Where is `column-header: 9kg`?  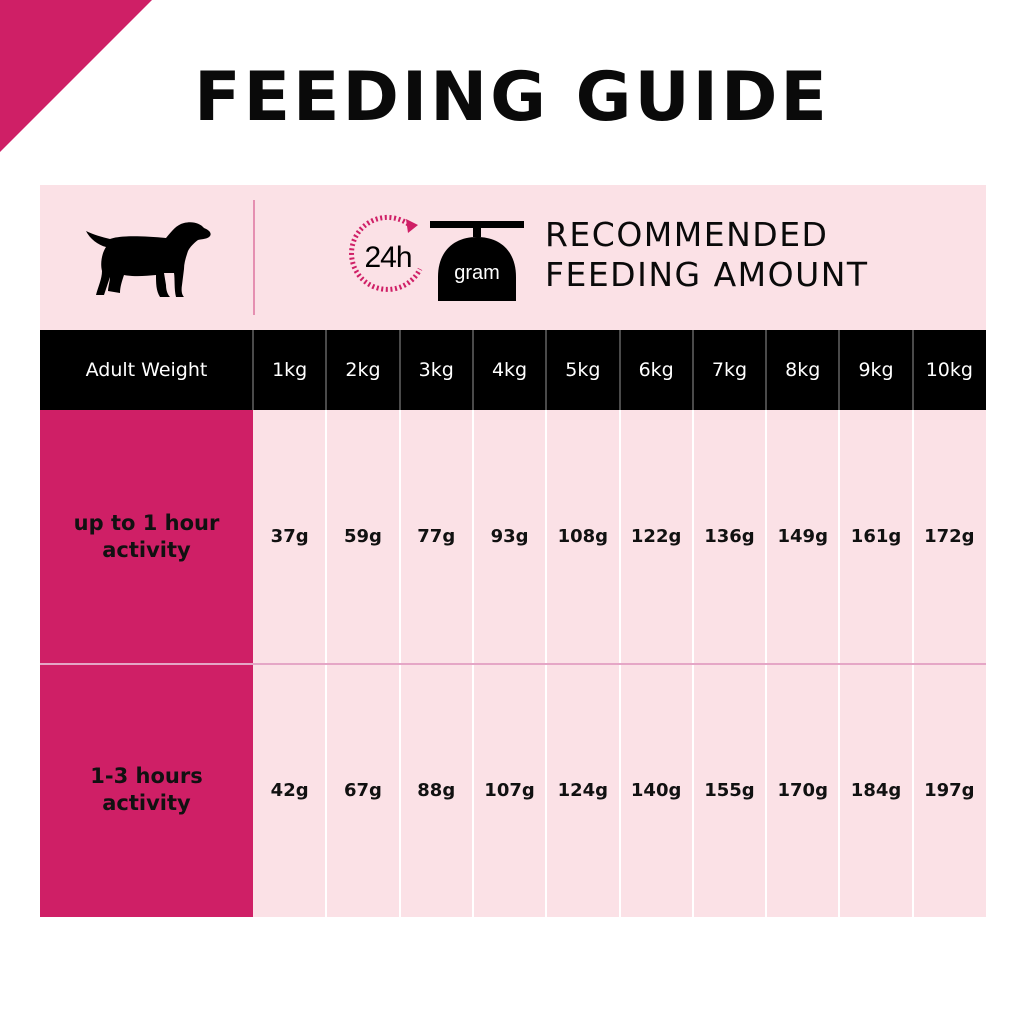 column-header: 9kg is located at coordinates (876, 370).